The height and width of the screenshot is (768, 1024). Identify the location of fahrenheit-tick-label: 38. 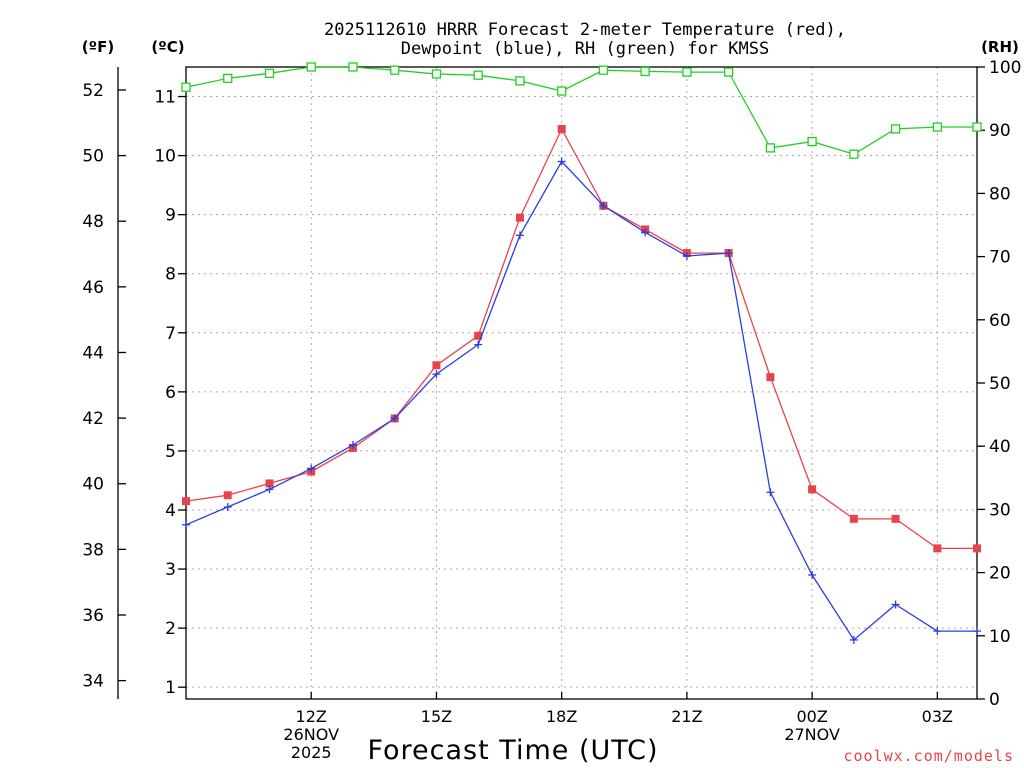
(93, 550).